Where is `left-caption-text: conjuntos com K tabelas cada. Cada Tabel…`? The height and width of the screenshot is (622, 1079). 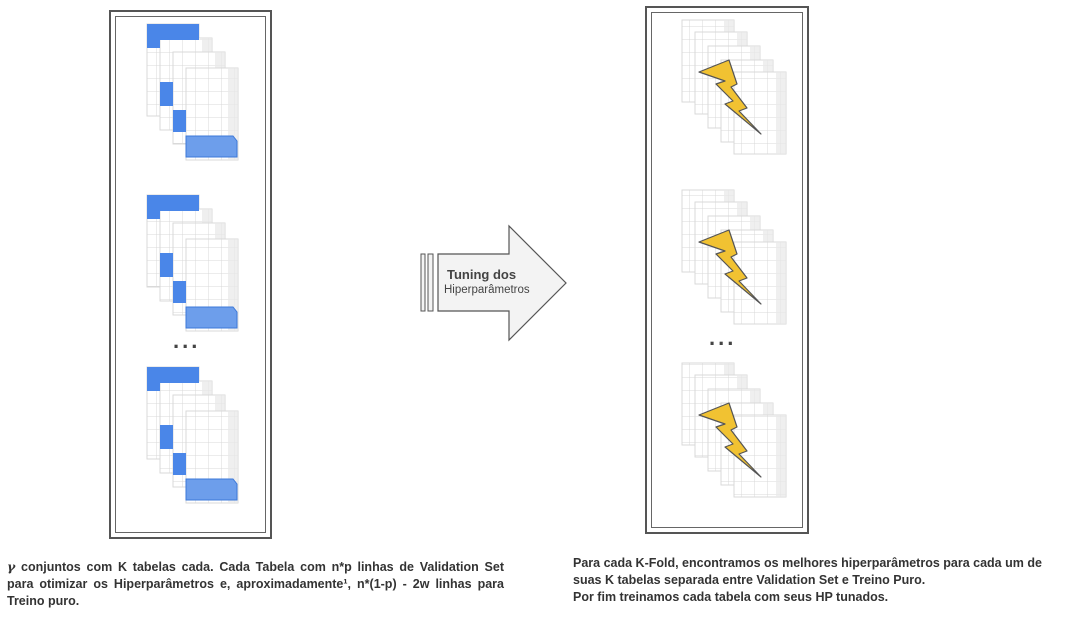
left-caption-text: conjuntos com K tabelas cada. Cada Tabel… is located at coordinates (255, 584).